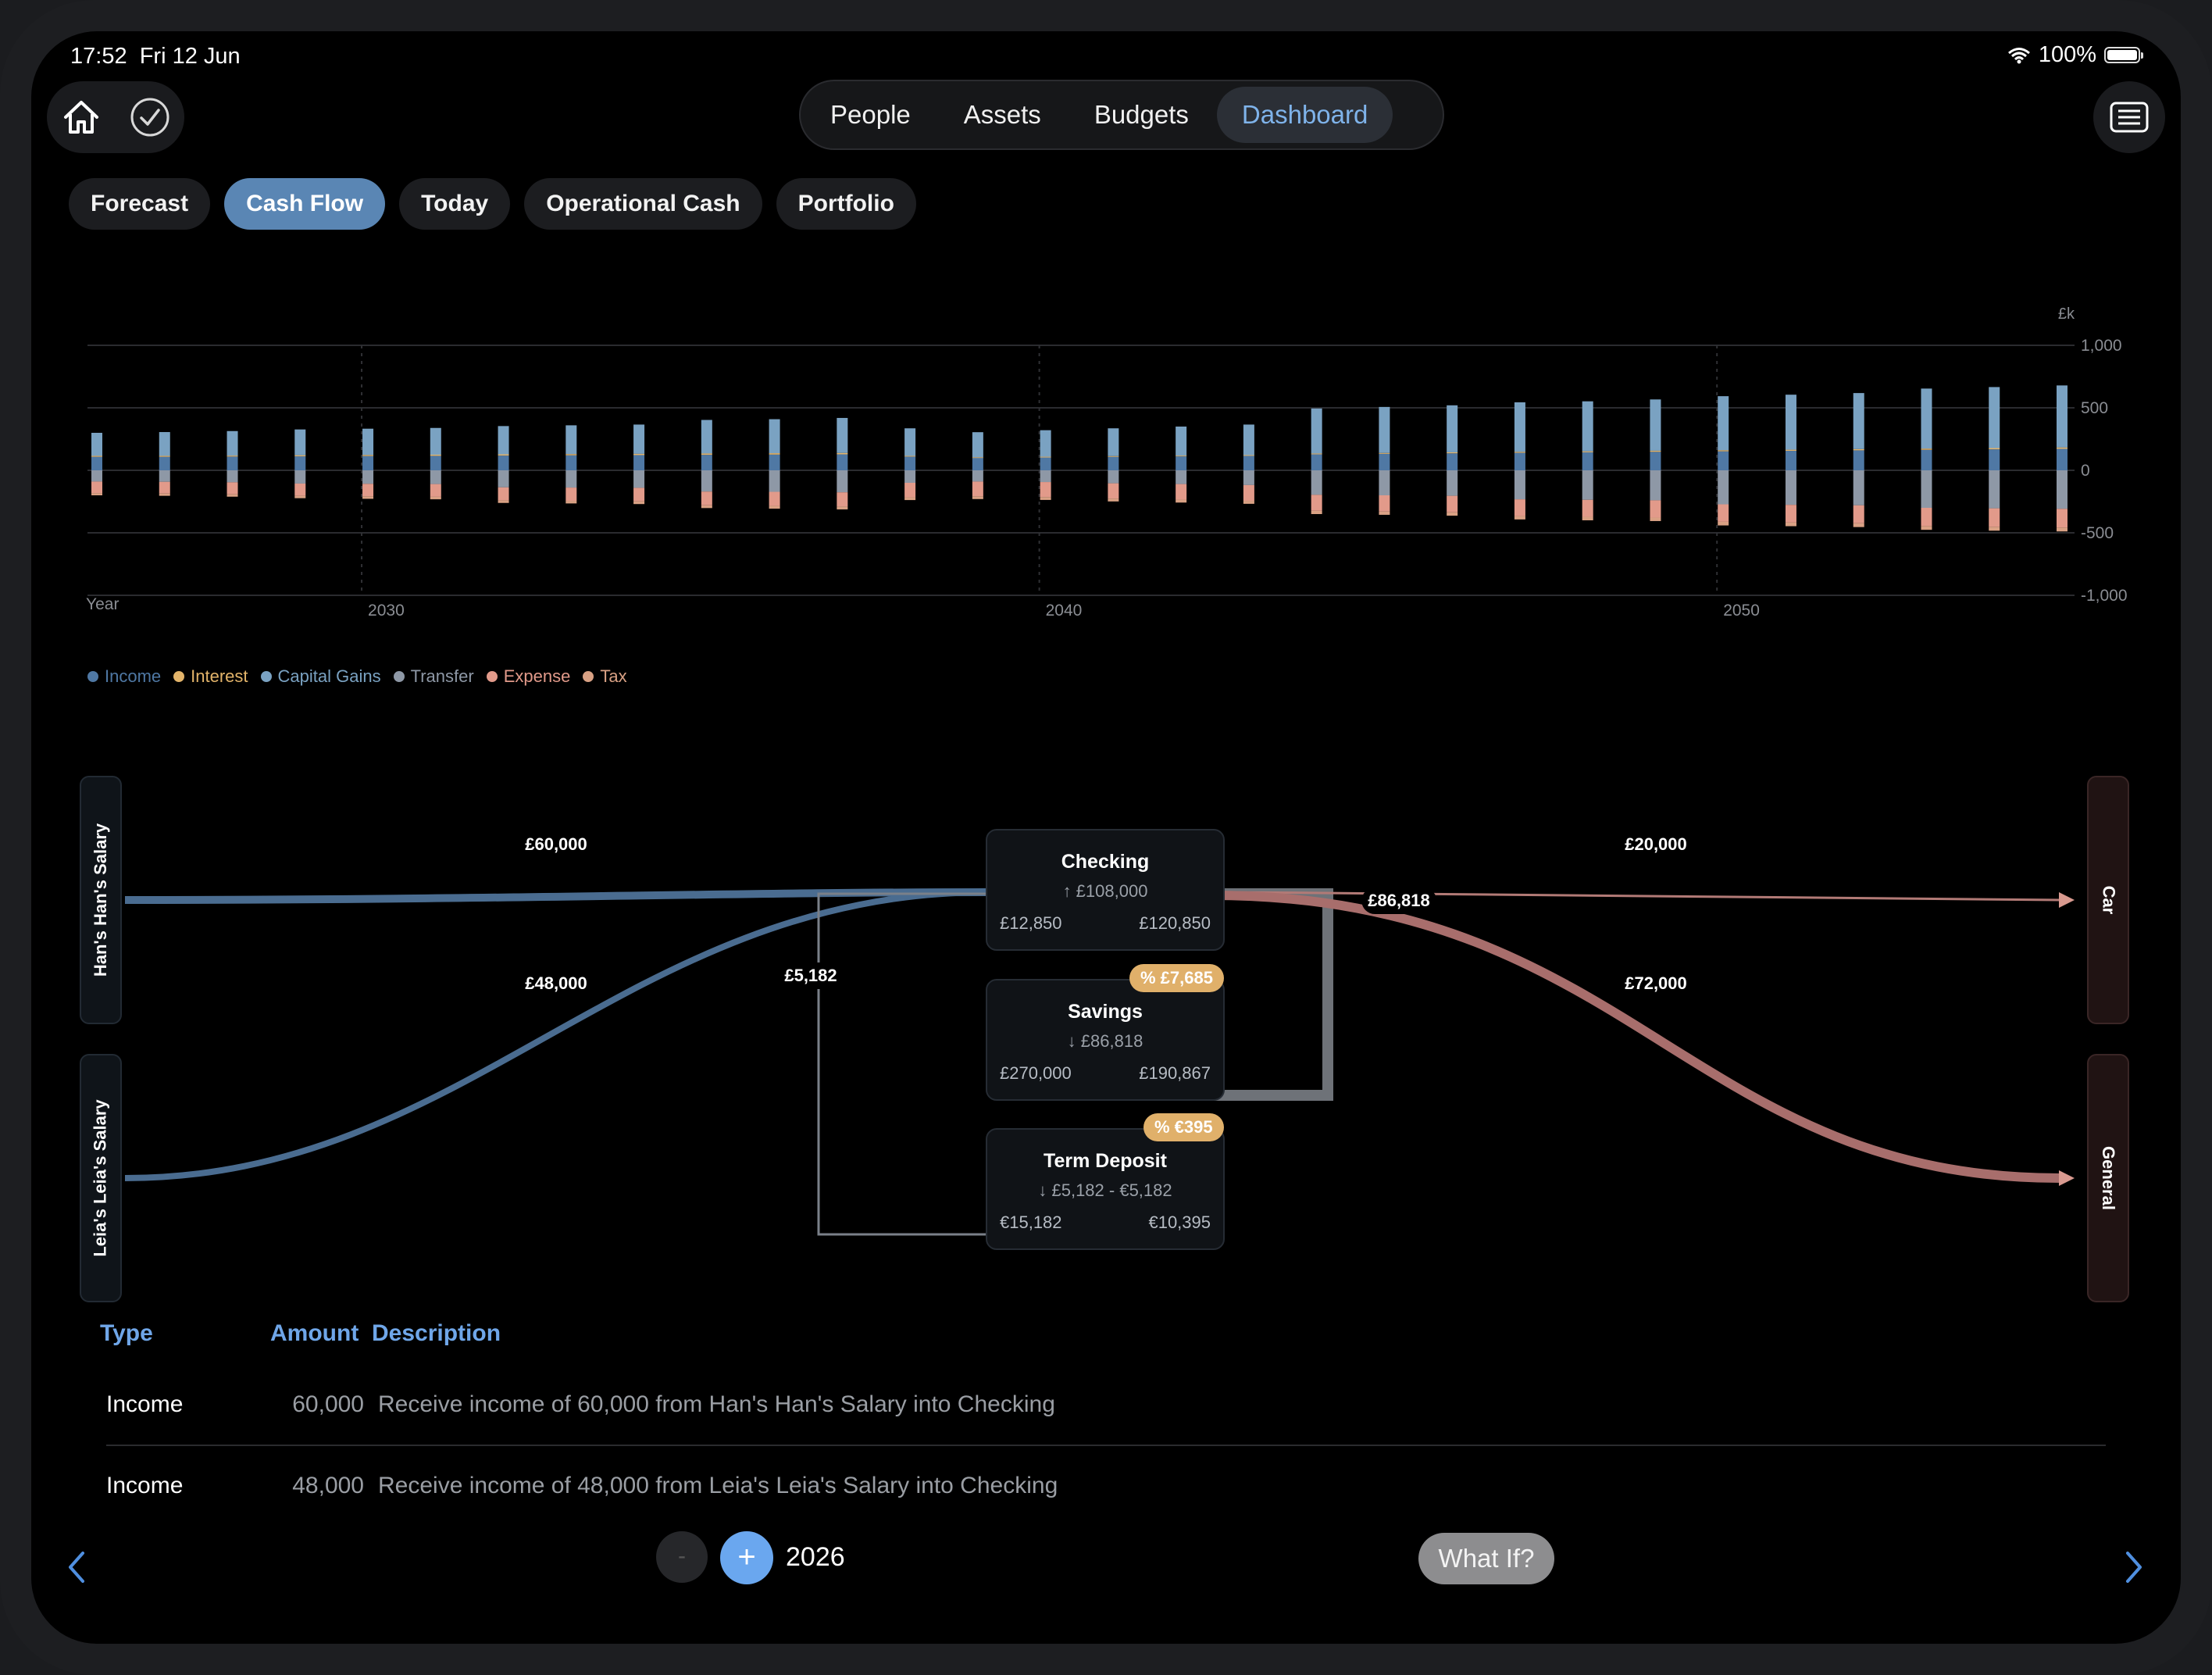  What do you see at coordinates (124, 676) in the screenshot?
I see `legend-item: Income` at bounding box center [124, 676].